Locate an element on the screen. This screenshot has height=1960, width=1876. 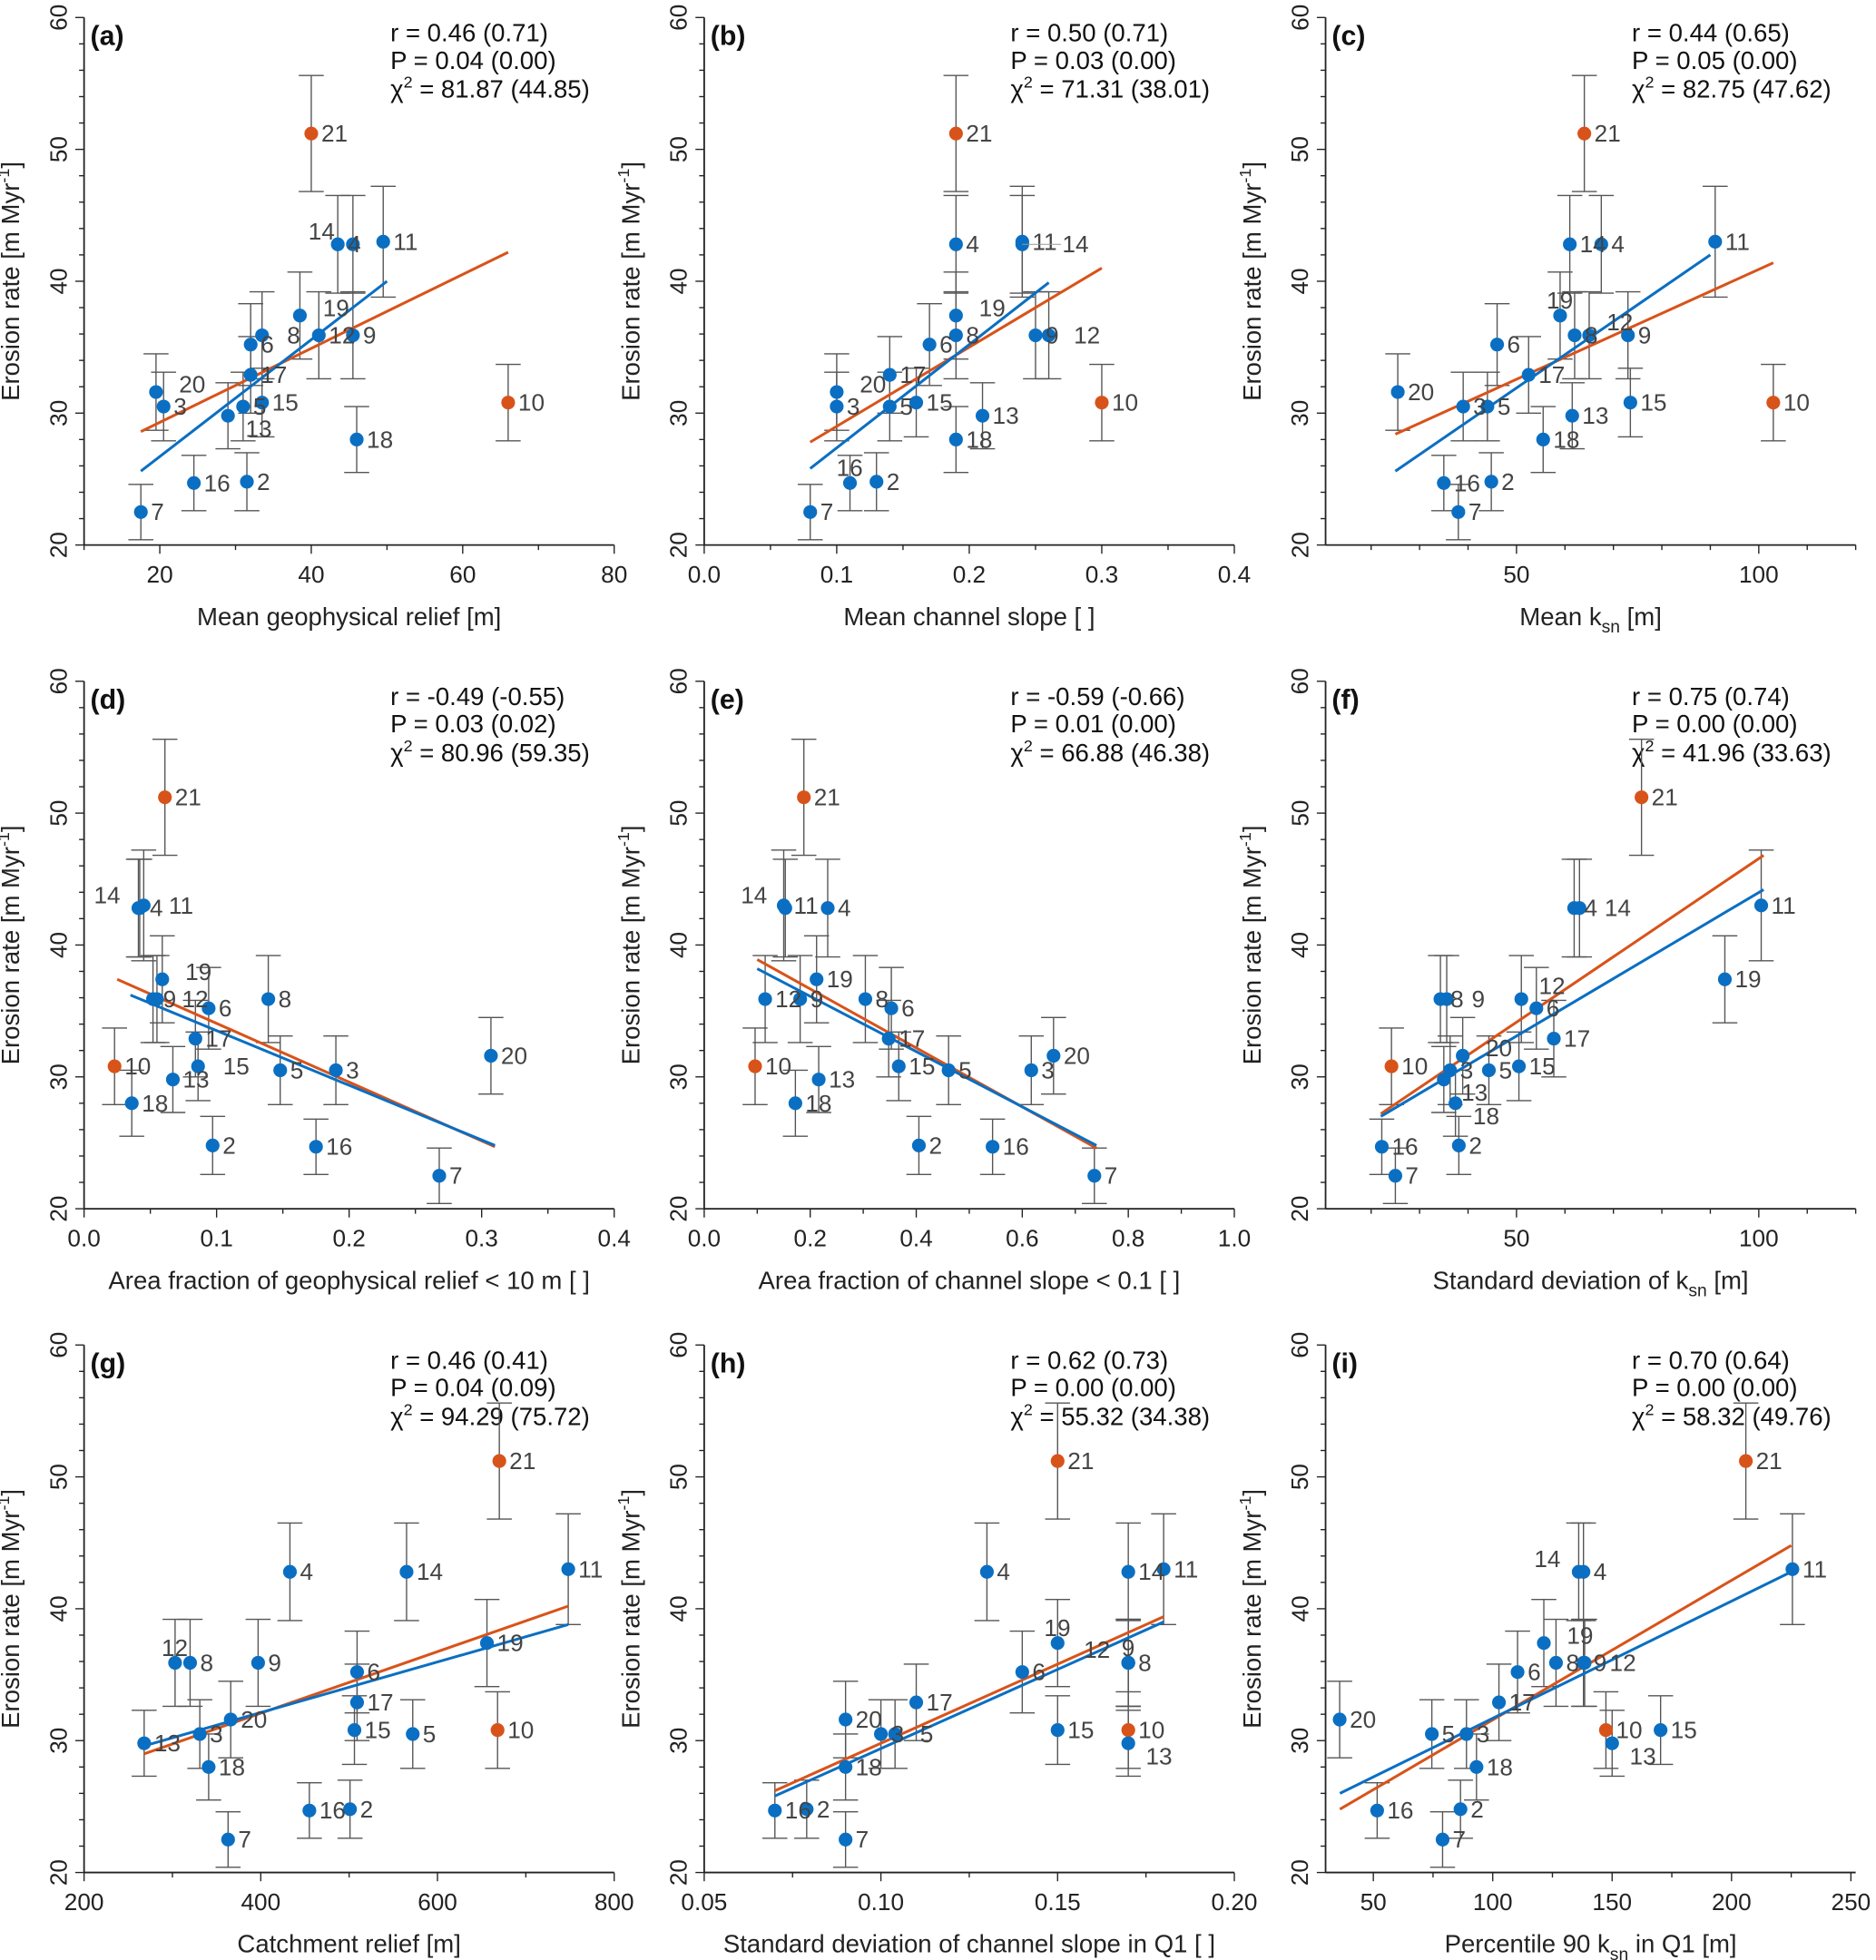
x-tick-label: 0.4 is located at coordinates (916, 1237).